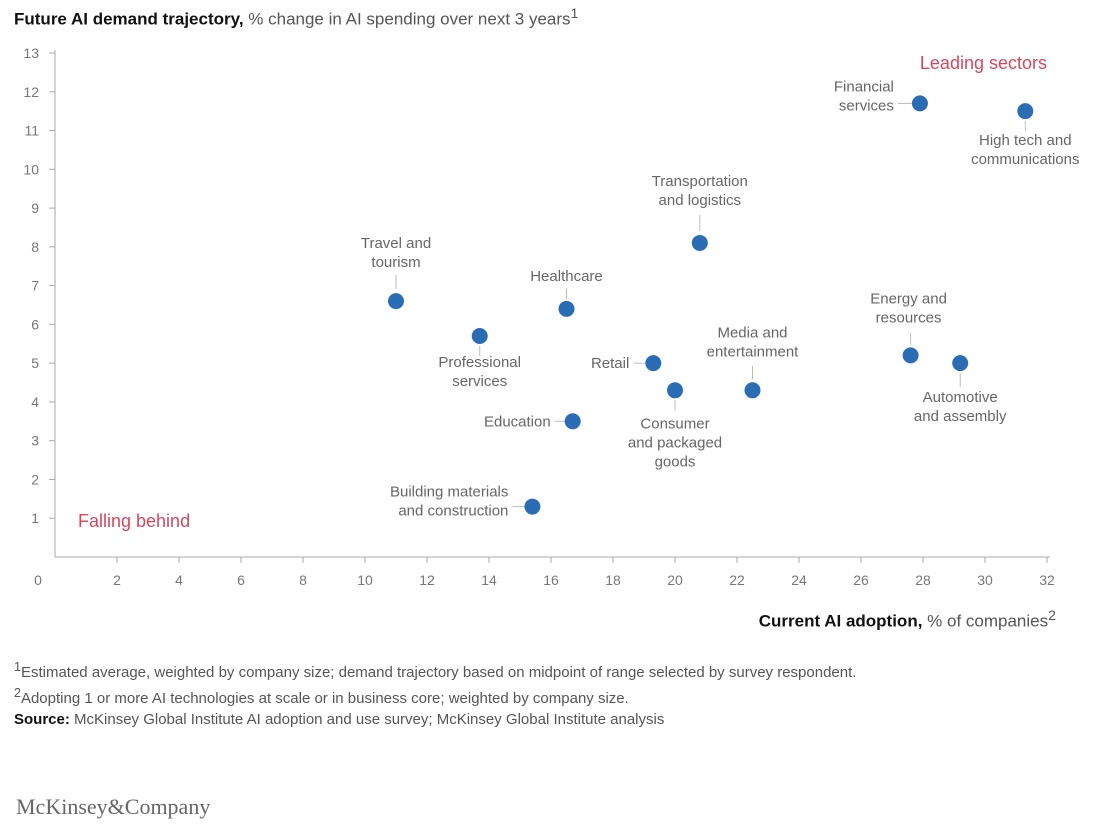  What do you see at coordinates (134, 521) in the screenshot?
I see `corner-annotation: Falling behind` at bounding box center [134, 521].